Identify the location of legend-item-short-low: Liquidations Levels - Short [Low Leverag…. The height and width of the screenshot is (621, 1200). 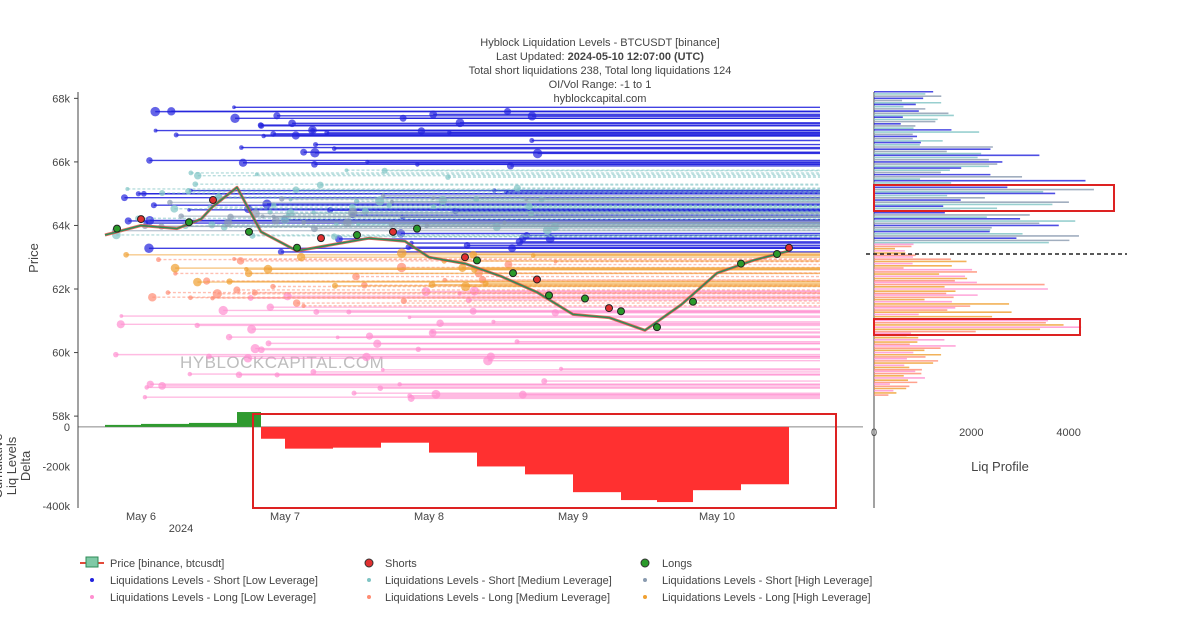
(204, 581).